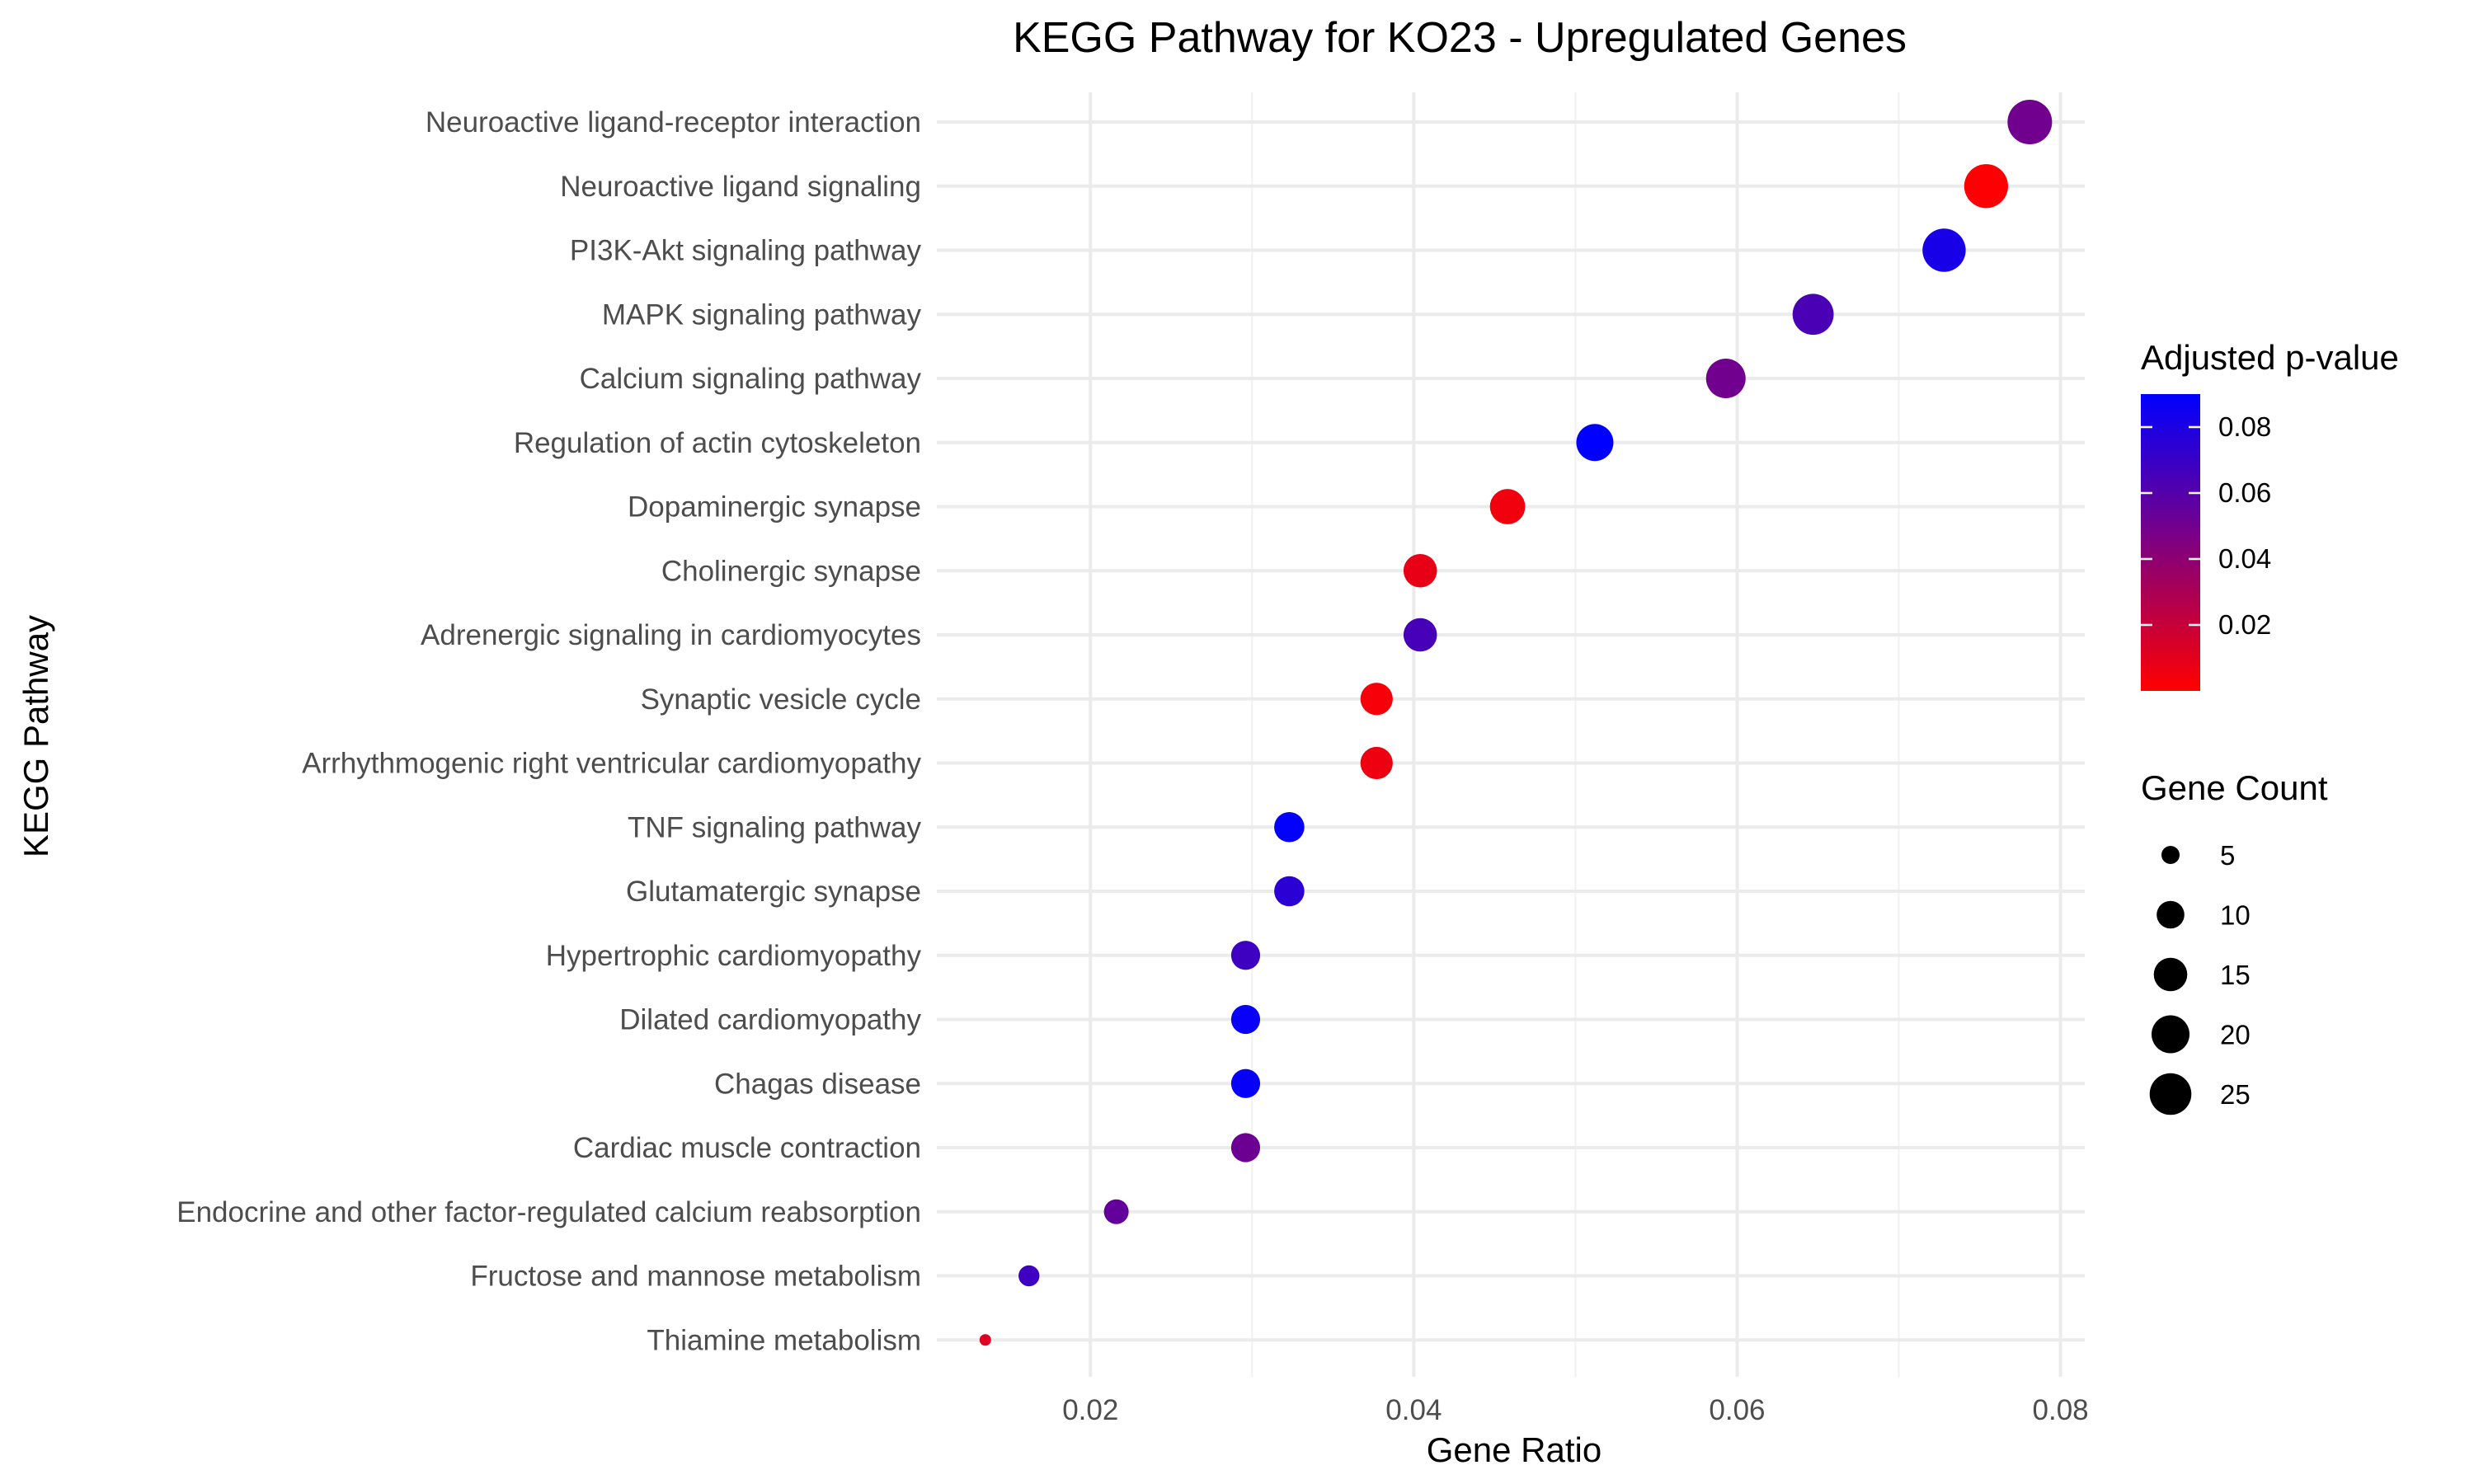 The height and width of the screenshot is (1484, 2474). What do you see at coordinates (2244, 558) in the screenshot?
I see `color-legend-tick-label: 0.04` at bounding box center [2244, 558].